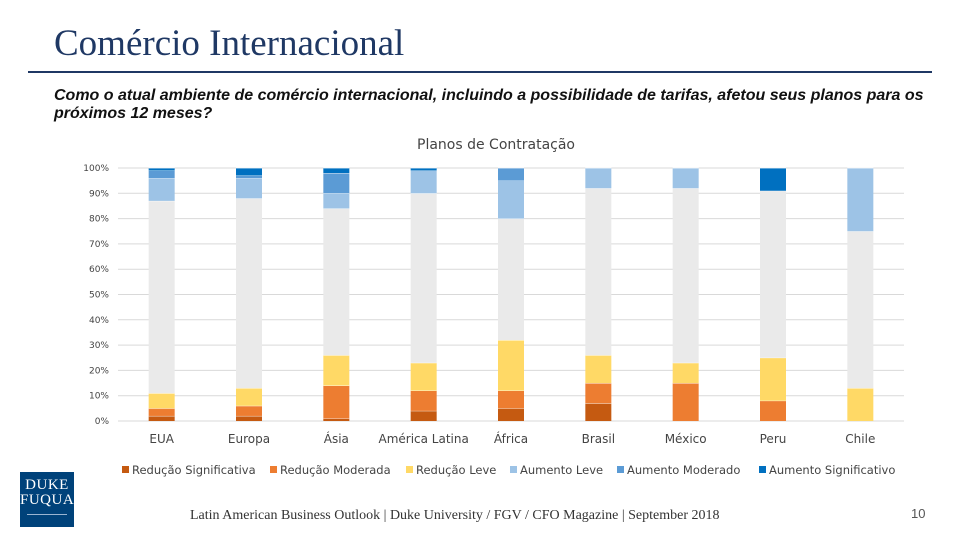  What do you see at coordinates (161, 439) in the screenshot?
I see `x-category-label: EUA` at bounding box center [161, 439].